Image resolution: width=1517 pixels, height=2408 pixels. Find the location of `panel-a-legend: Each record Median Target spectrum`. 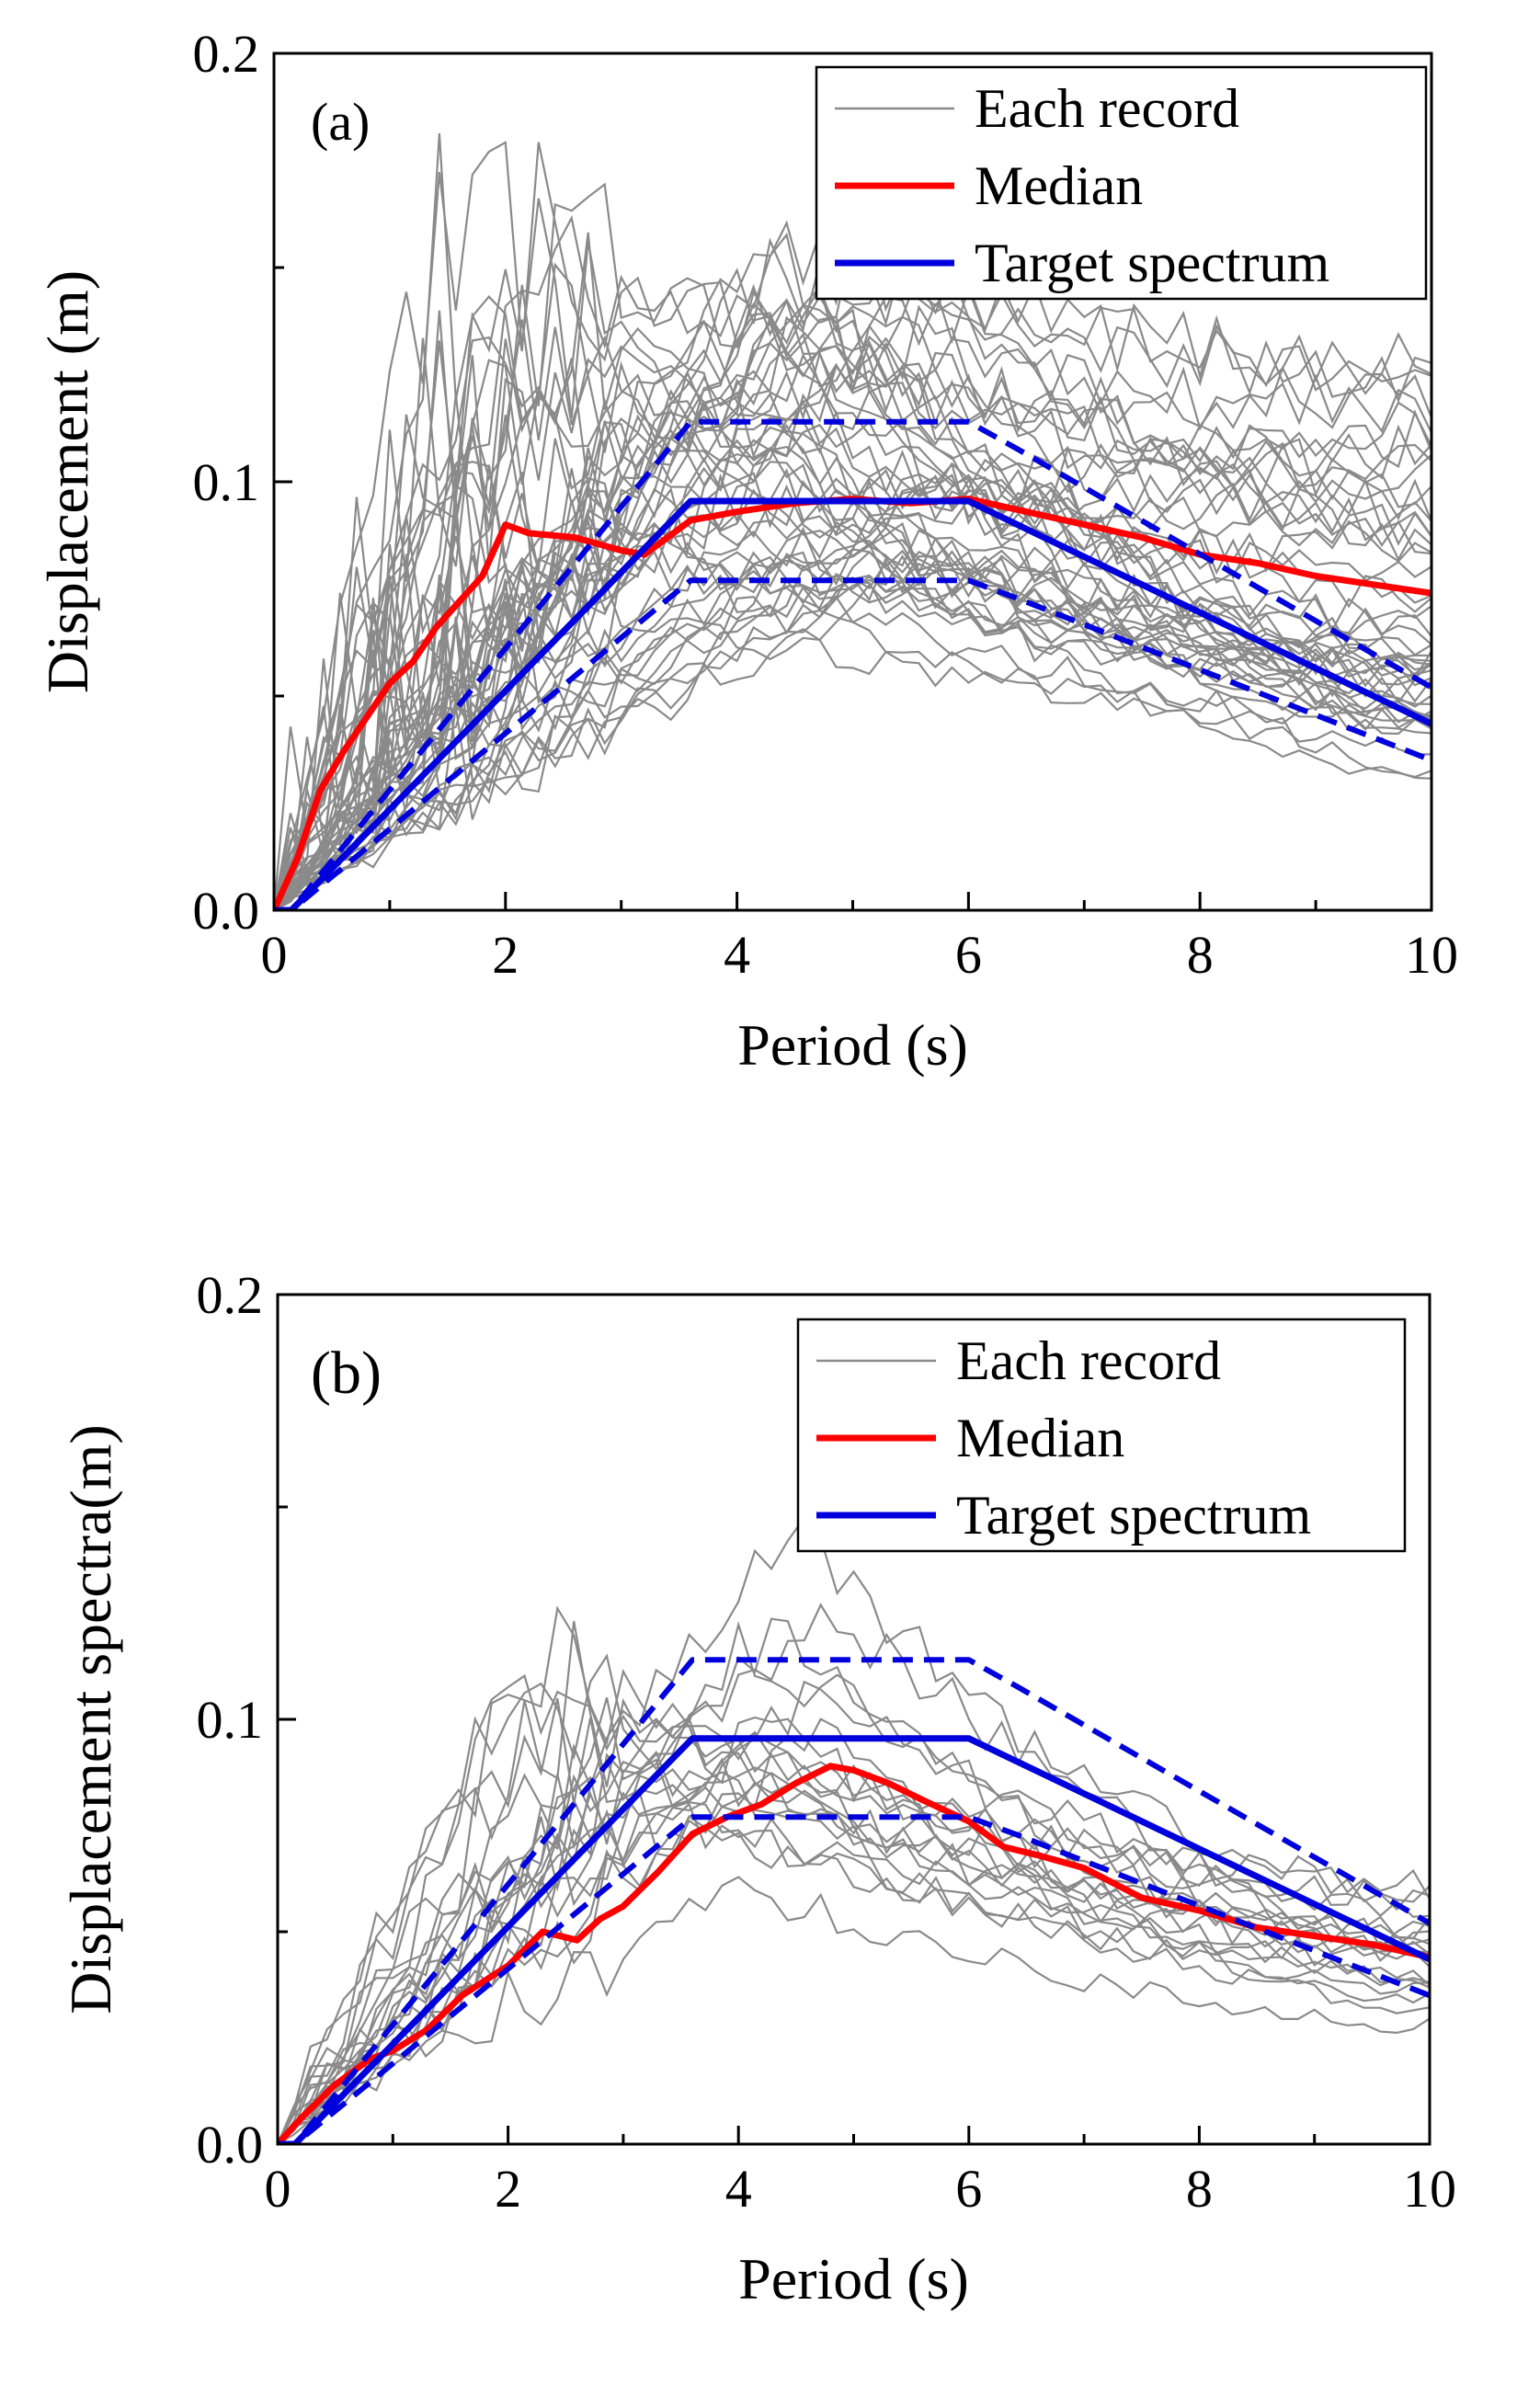

panel-a-legend: Each record Median Target spectrum is located at coordinates (1121, 183).